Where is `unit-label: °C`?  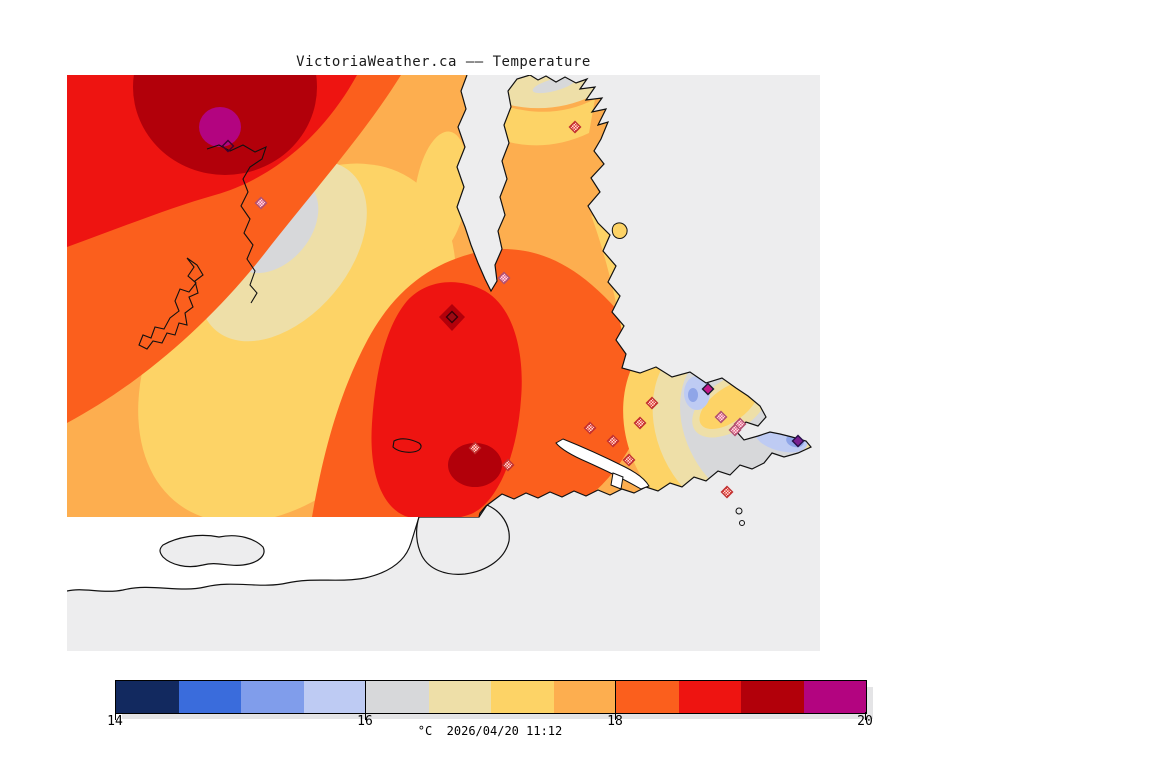
unit-label: °C is located at coordinates (425, 731).